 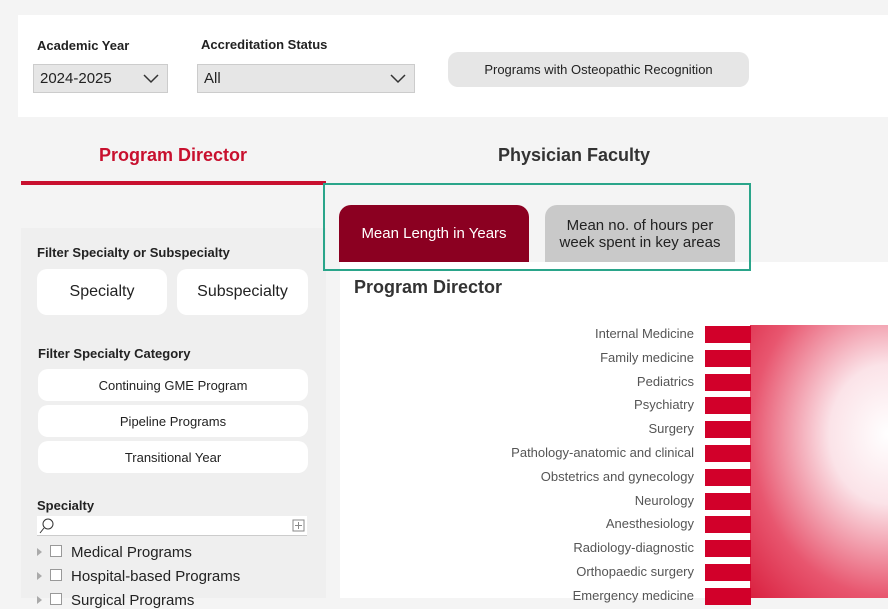 I want to click on year-dropdown: 2024-2025, so click(x=100, y=78).